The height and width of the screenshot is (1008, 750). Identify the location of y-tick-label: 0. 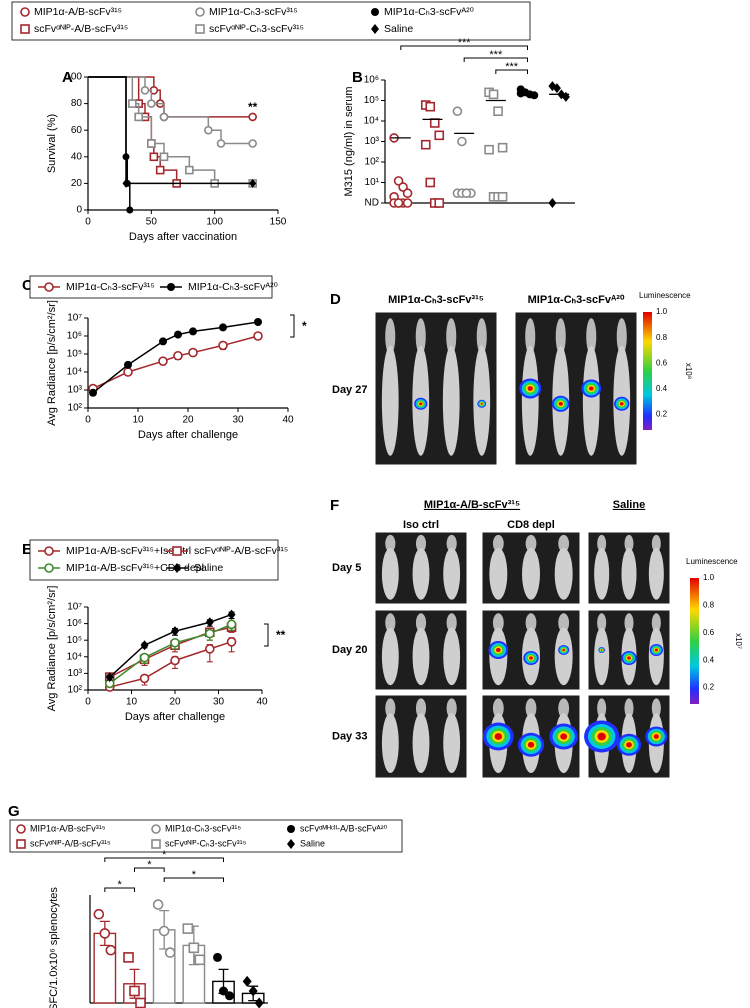
(79, 210).